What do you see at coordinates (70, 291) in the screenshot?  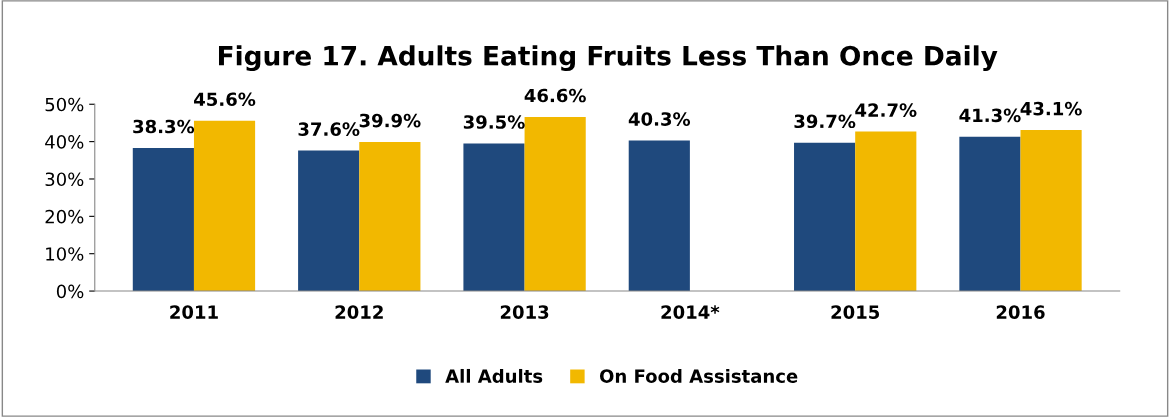 I see `y-tick-label: 0%` at bounding box center [70, 291].